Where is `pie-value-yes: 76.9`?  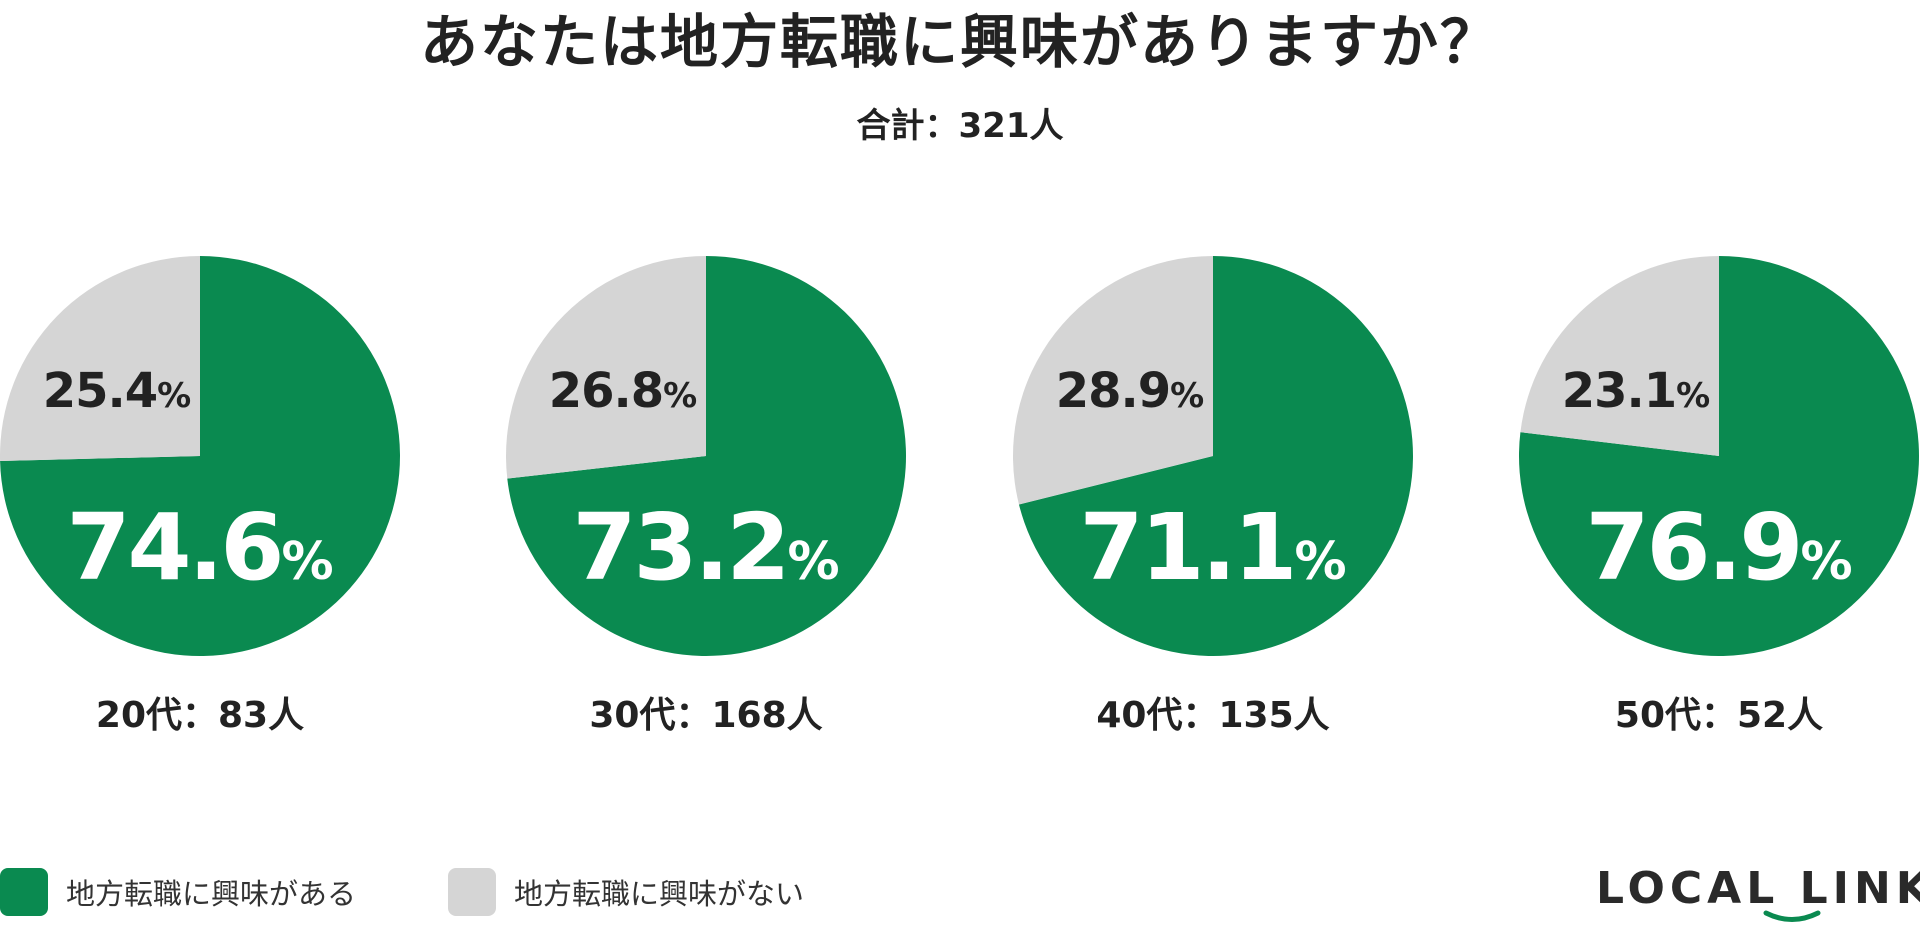
pie-value-yes: 76.9 is located at coordinates (1692, 547).